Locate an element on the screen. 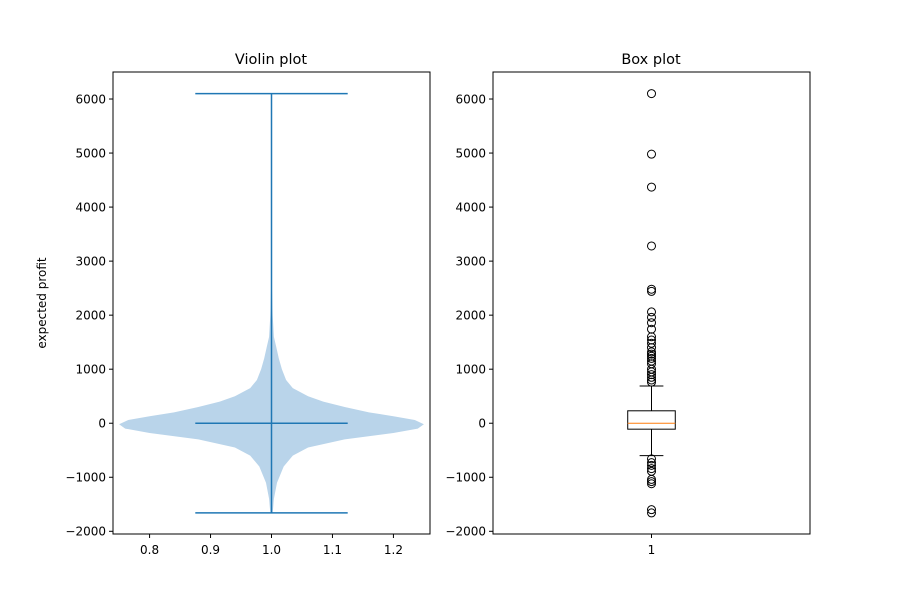 The image size is (900, 600). violin-y-tick-label: 0 is located at coordinates (102, 424).